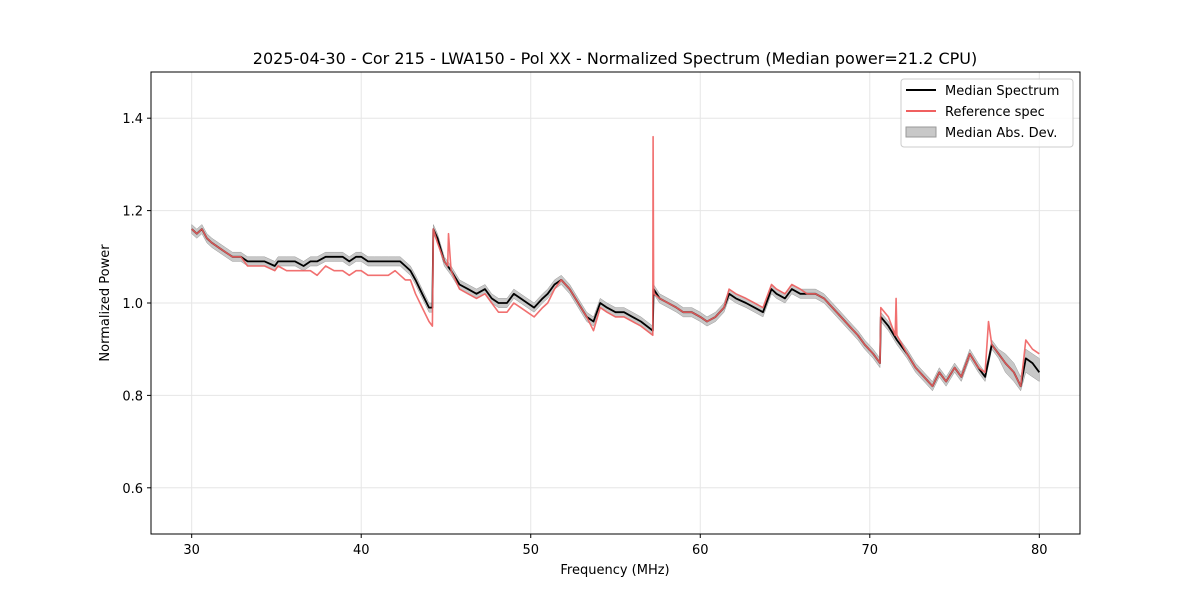  Describe the element at coordinates (530, 550) in the screenshot. I see `x-tick-label: 50` at that location.